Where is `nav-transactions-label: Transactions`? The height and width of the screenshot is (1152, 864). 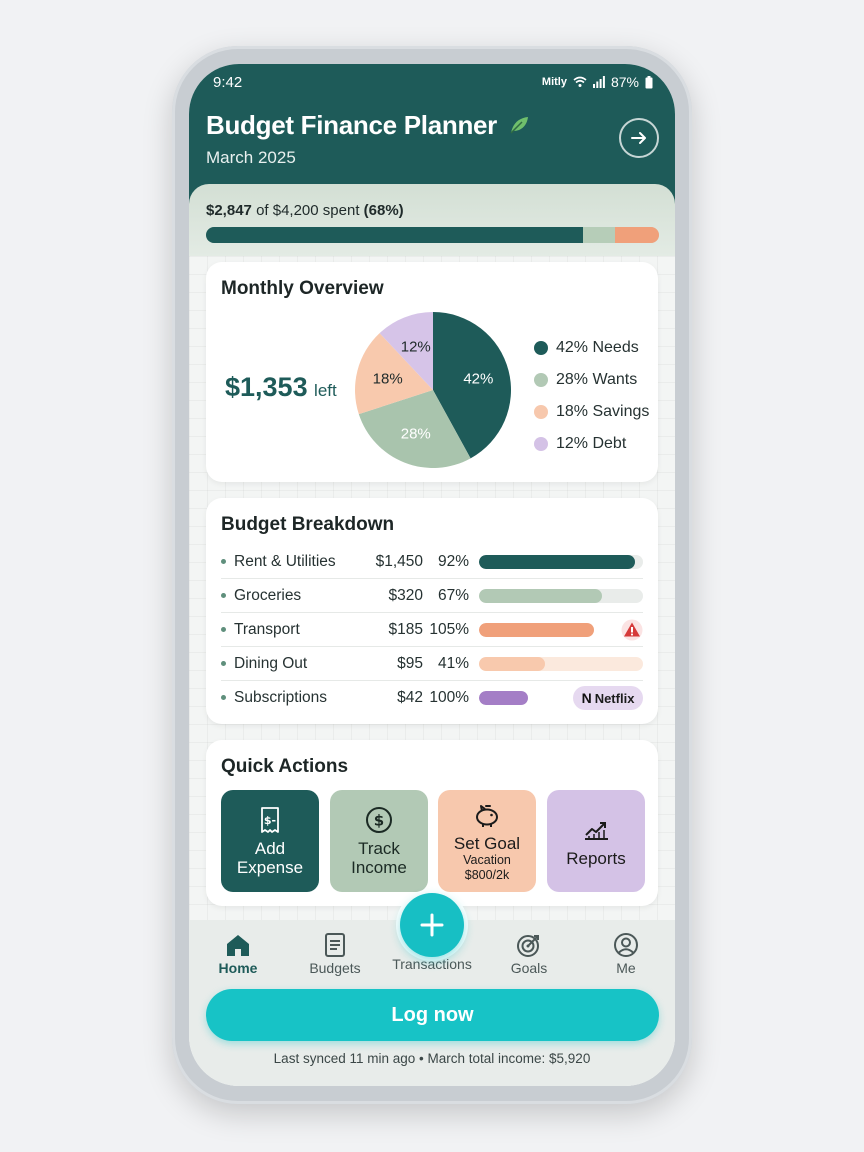
nav-transactions-label: Transactions is located at coordinates (432, 964).